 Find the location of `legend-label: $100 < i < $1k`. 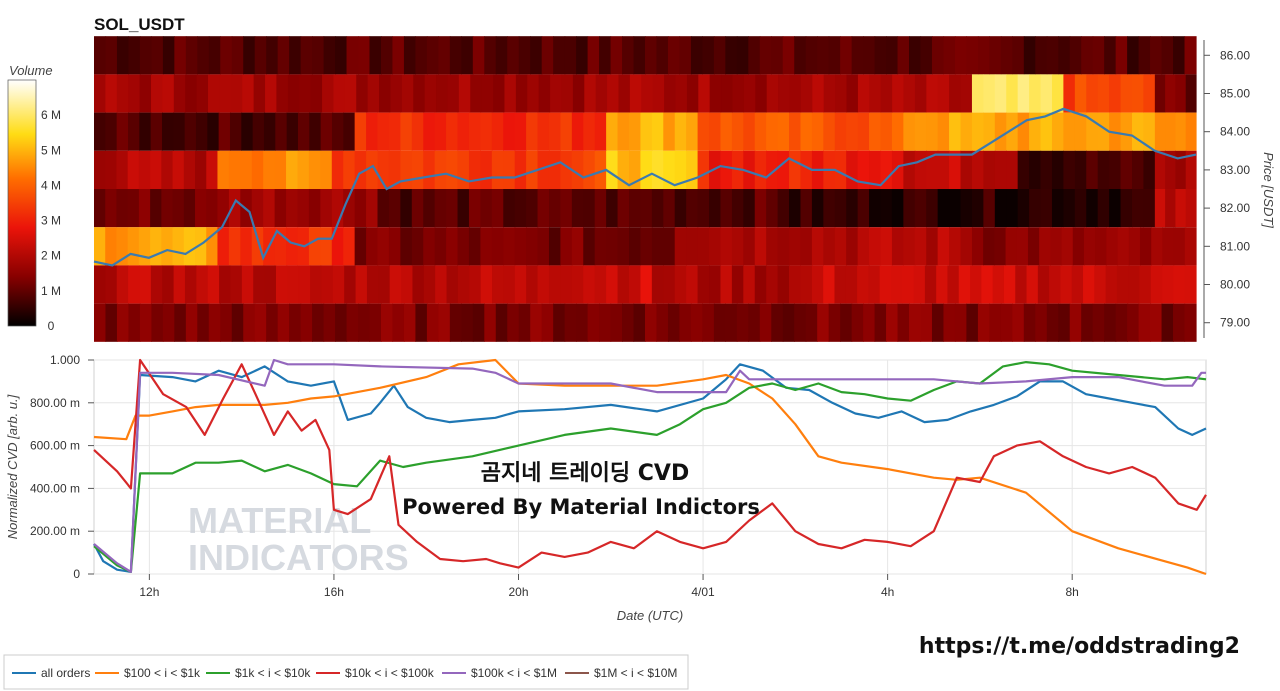

legend-label: $100 < i < $1k is located at coordinates (162, 673).